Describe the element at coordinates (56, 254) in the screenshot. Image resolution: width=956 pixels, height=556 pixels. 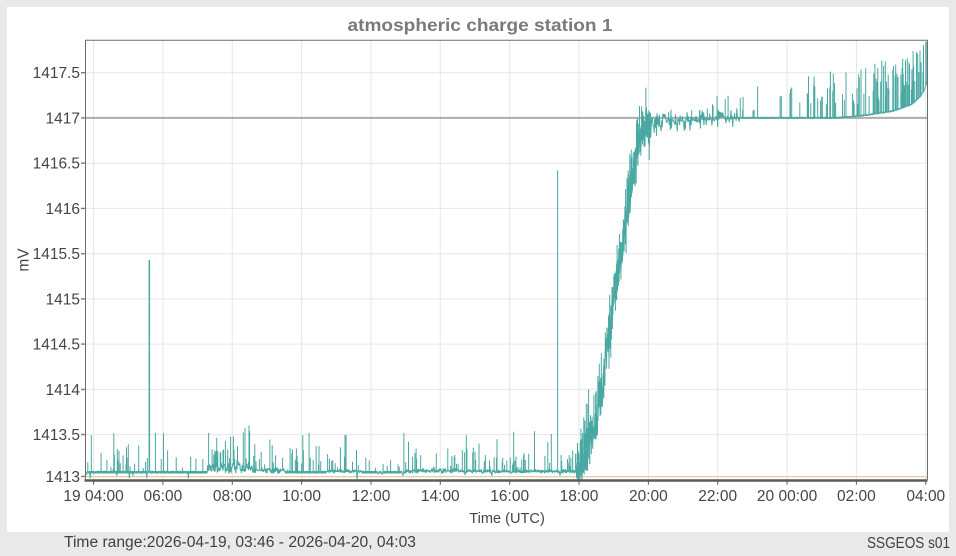
I see `svg-text: 1415.5` at that location.